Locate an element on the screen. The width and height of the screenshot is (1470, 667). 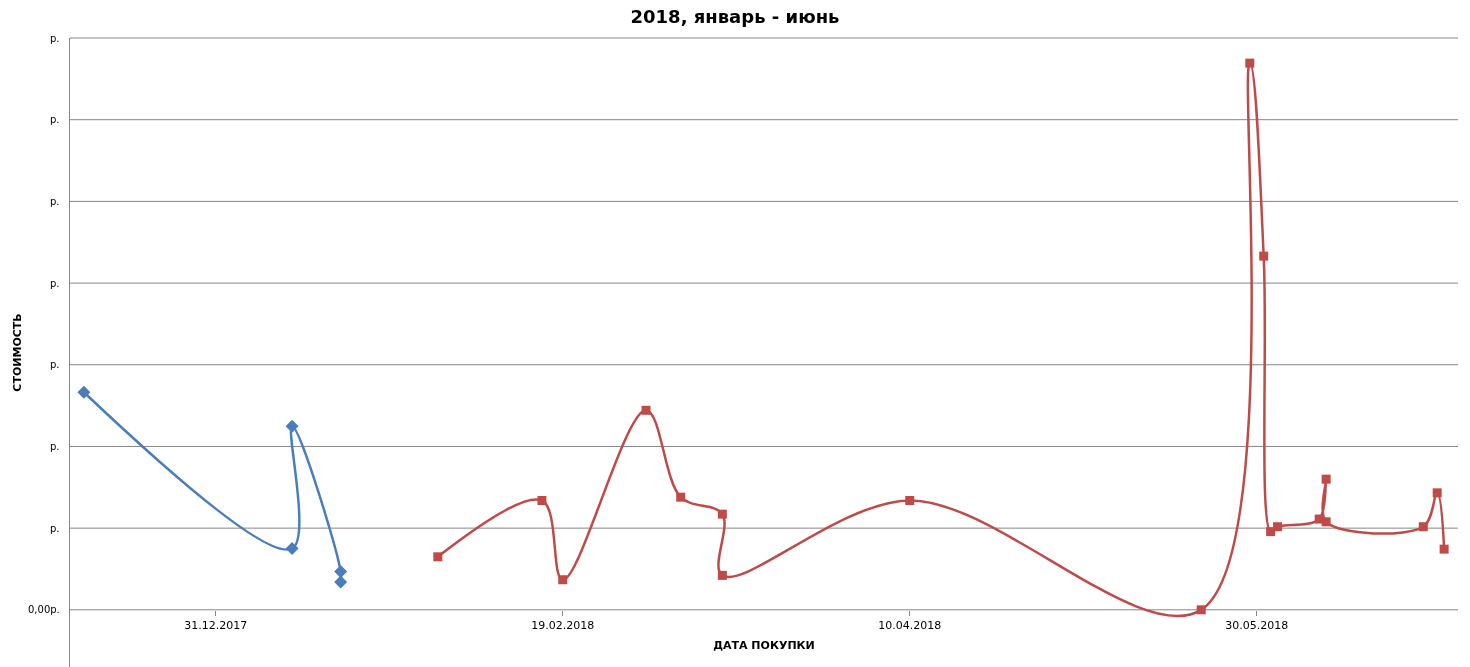
y-axis-title: СТОИМОСТЬ is located at coordinates (17, 352).